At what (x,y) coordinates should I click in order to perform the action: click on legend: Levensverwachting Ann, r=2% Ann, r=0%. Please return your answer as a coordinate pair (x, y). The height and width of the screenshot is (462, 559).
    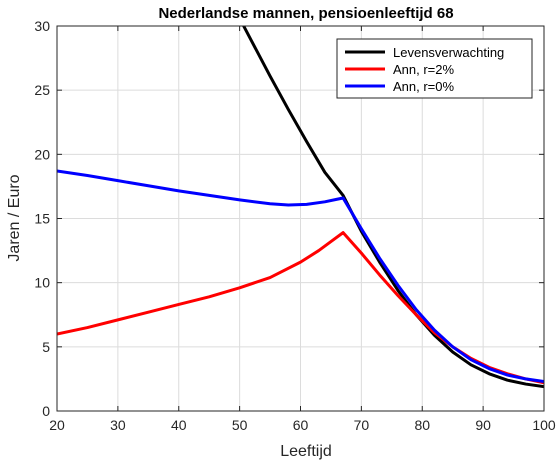
    Looking at the image, I should click on (434, 68).